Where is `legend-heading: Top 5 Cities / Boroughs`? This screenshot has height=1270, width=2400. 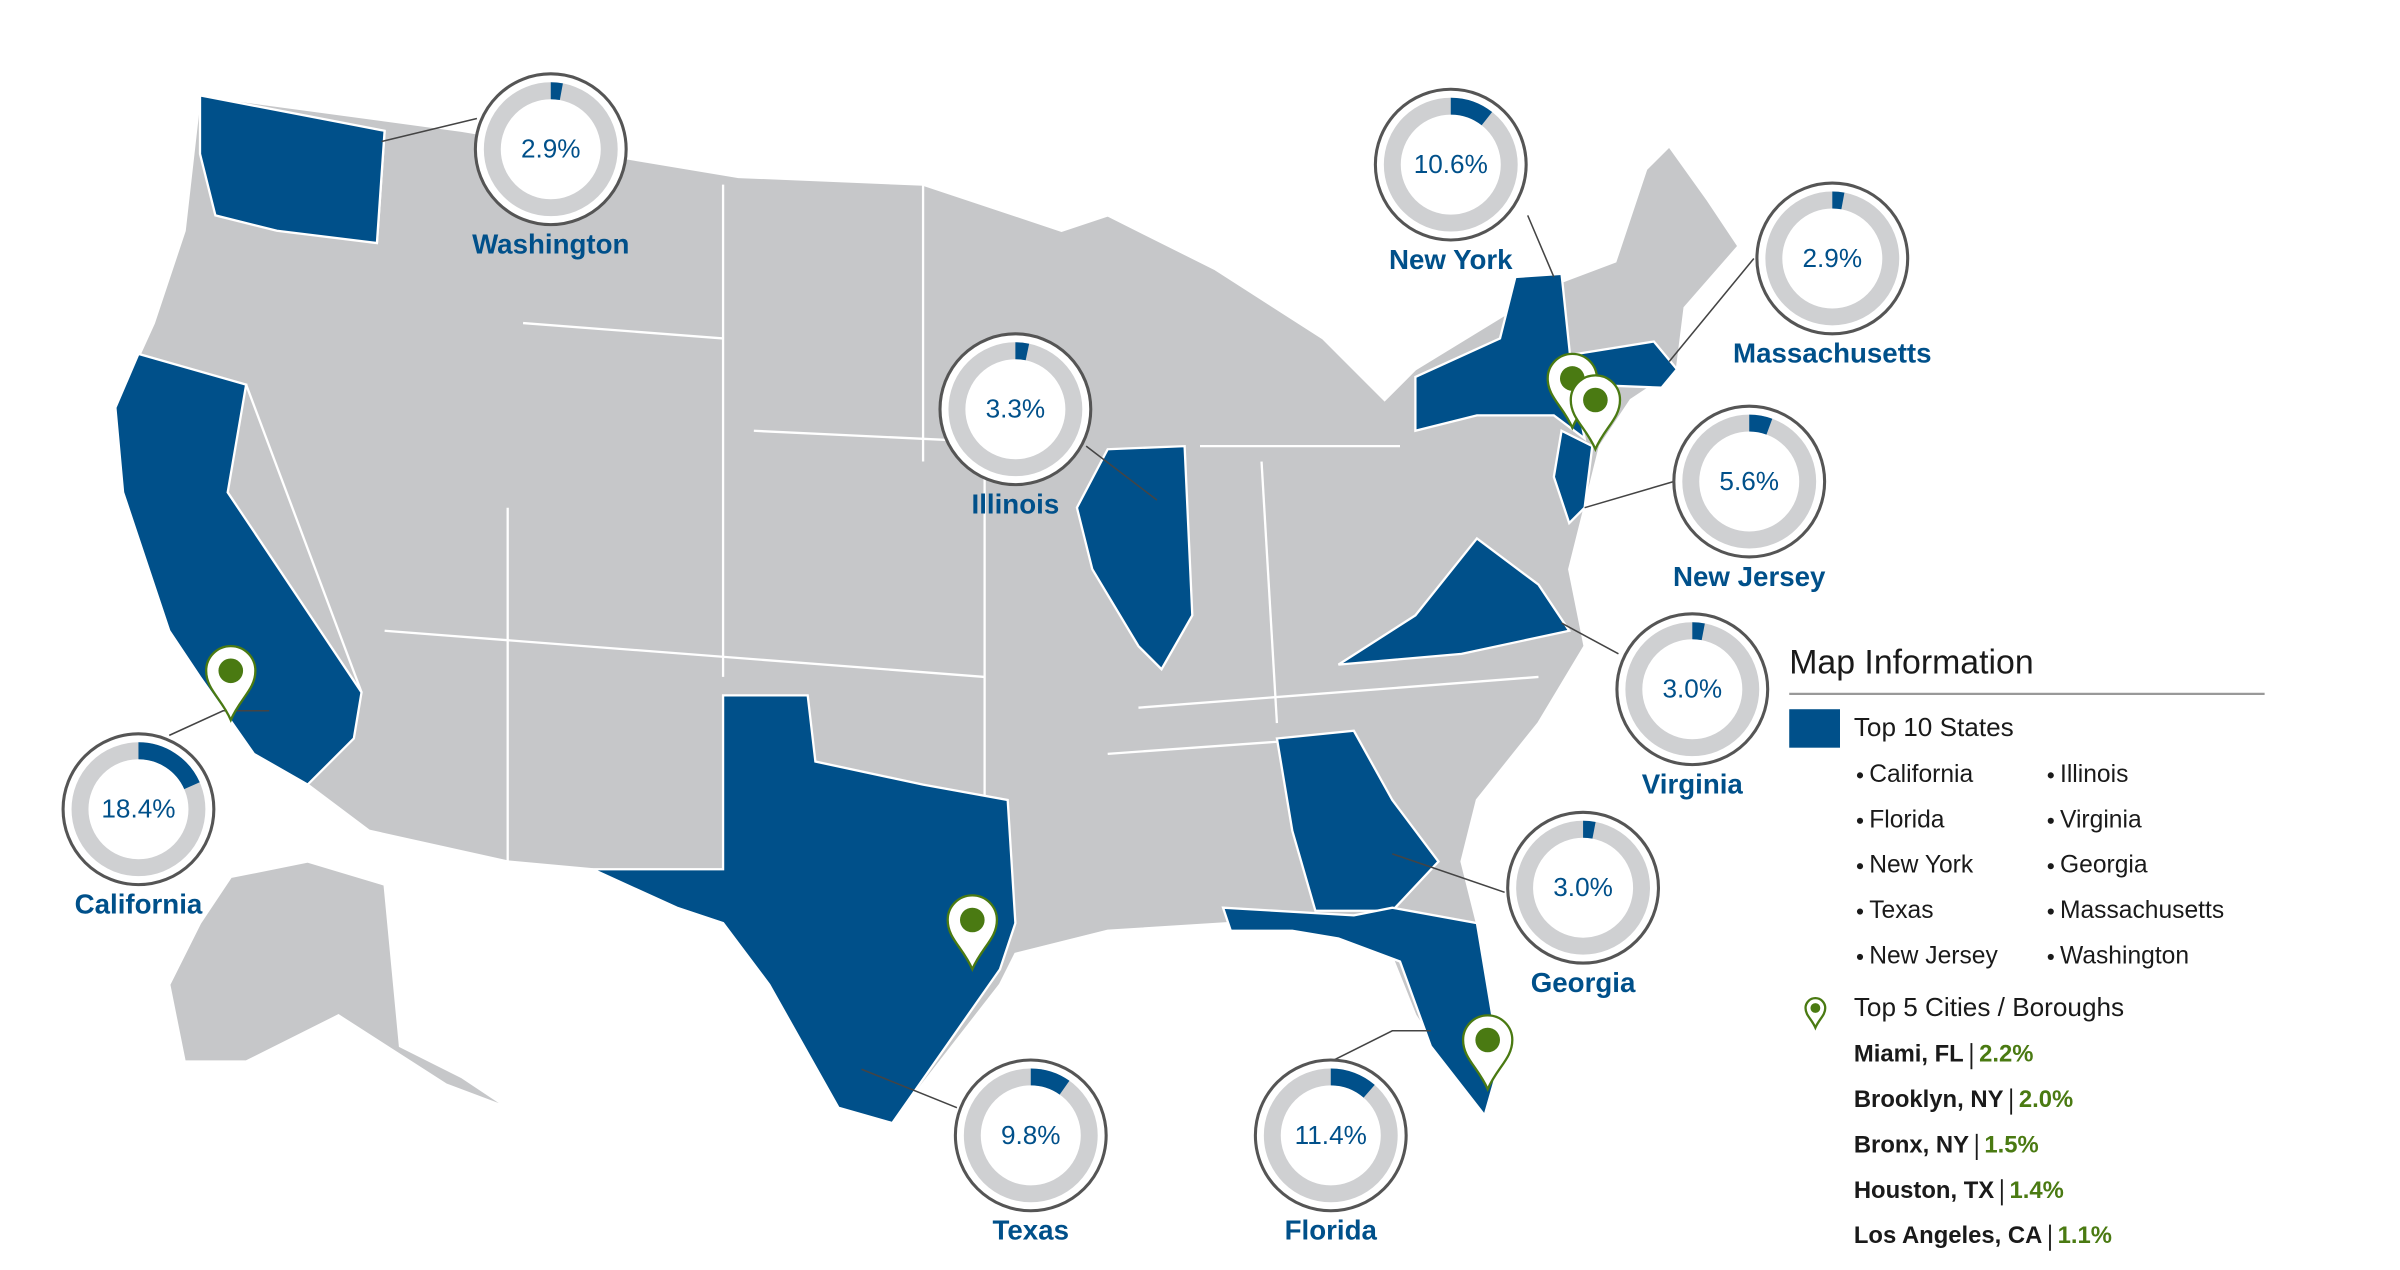 legend-heading: Top 5 Cities / Boroughs is located at coordinates (1989, 1007).